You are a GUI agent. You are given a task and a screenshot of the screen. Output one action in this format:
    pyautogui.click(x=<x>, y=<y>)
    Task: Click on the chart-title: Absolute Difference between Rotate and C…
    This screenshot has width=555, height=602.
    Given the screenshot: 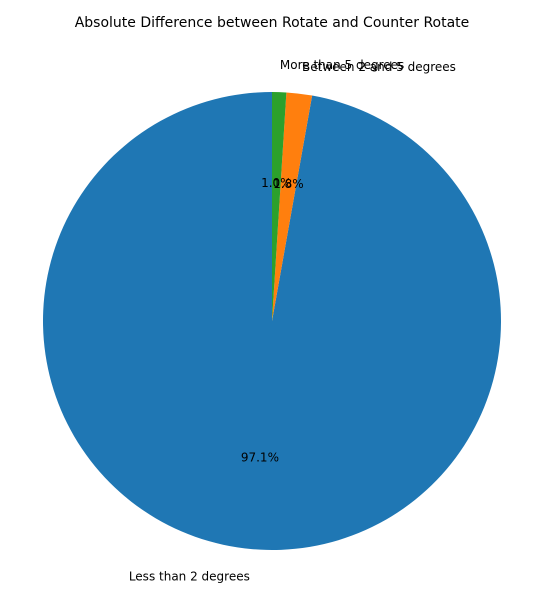 What is the action you would take?
    pyautogui.click(x=272, y=23)
    